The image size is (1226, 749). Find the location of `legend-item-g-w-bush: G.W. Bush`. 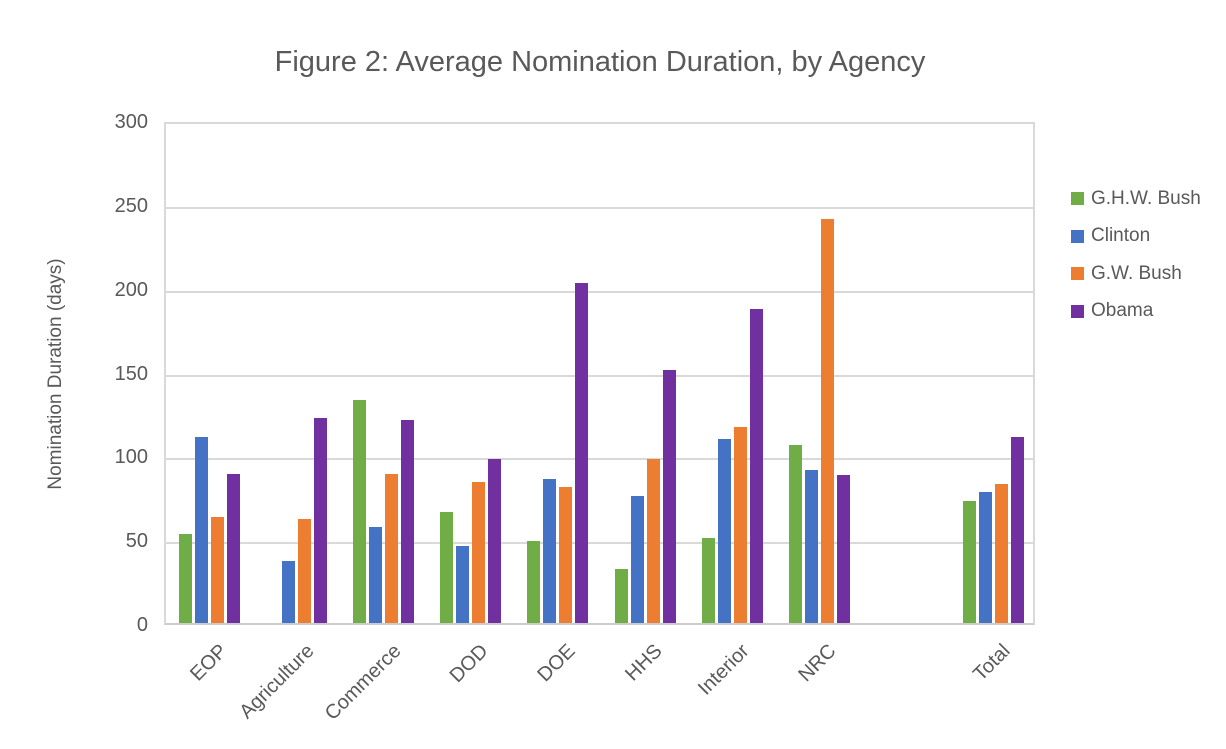

legend-item-g-w-bush: G.W. Bush is located at coordinates (1136, 273).